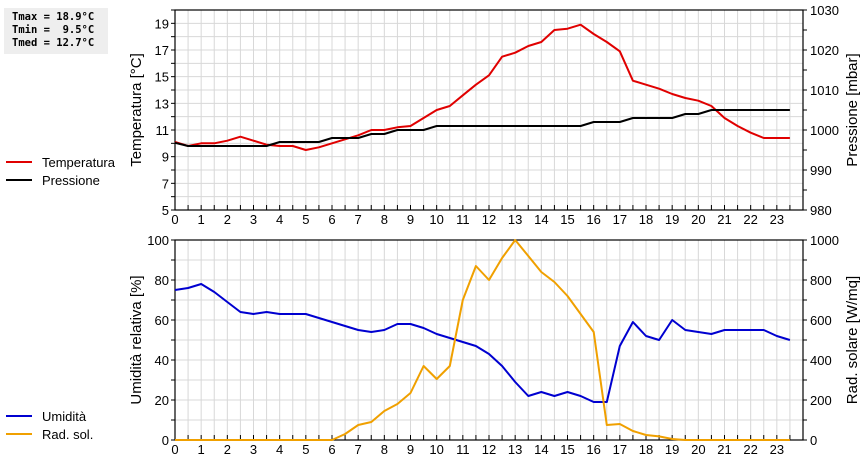  Describe the element at coordinates (824, 90) in the screenshot. I see `y2-tick-label: 1010` at that location.